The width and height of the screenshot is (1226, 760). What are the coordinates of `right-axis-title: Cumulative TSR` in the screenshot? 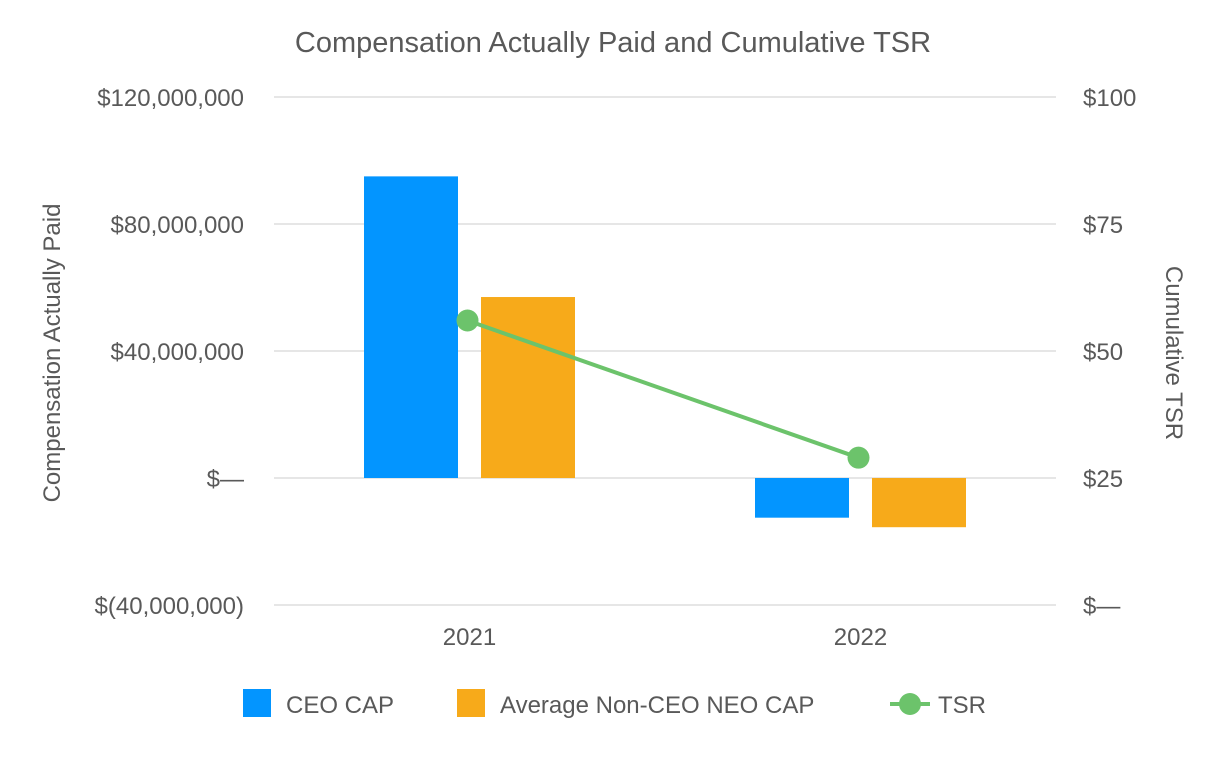 It's located at (1173, 353).